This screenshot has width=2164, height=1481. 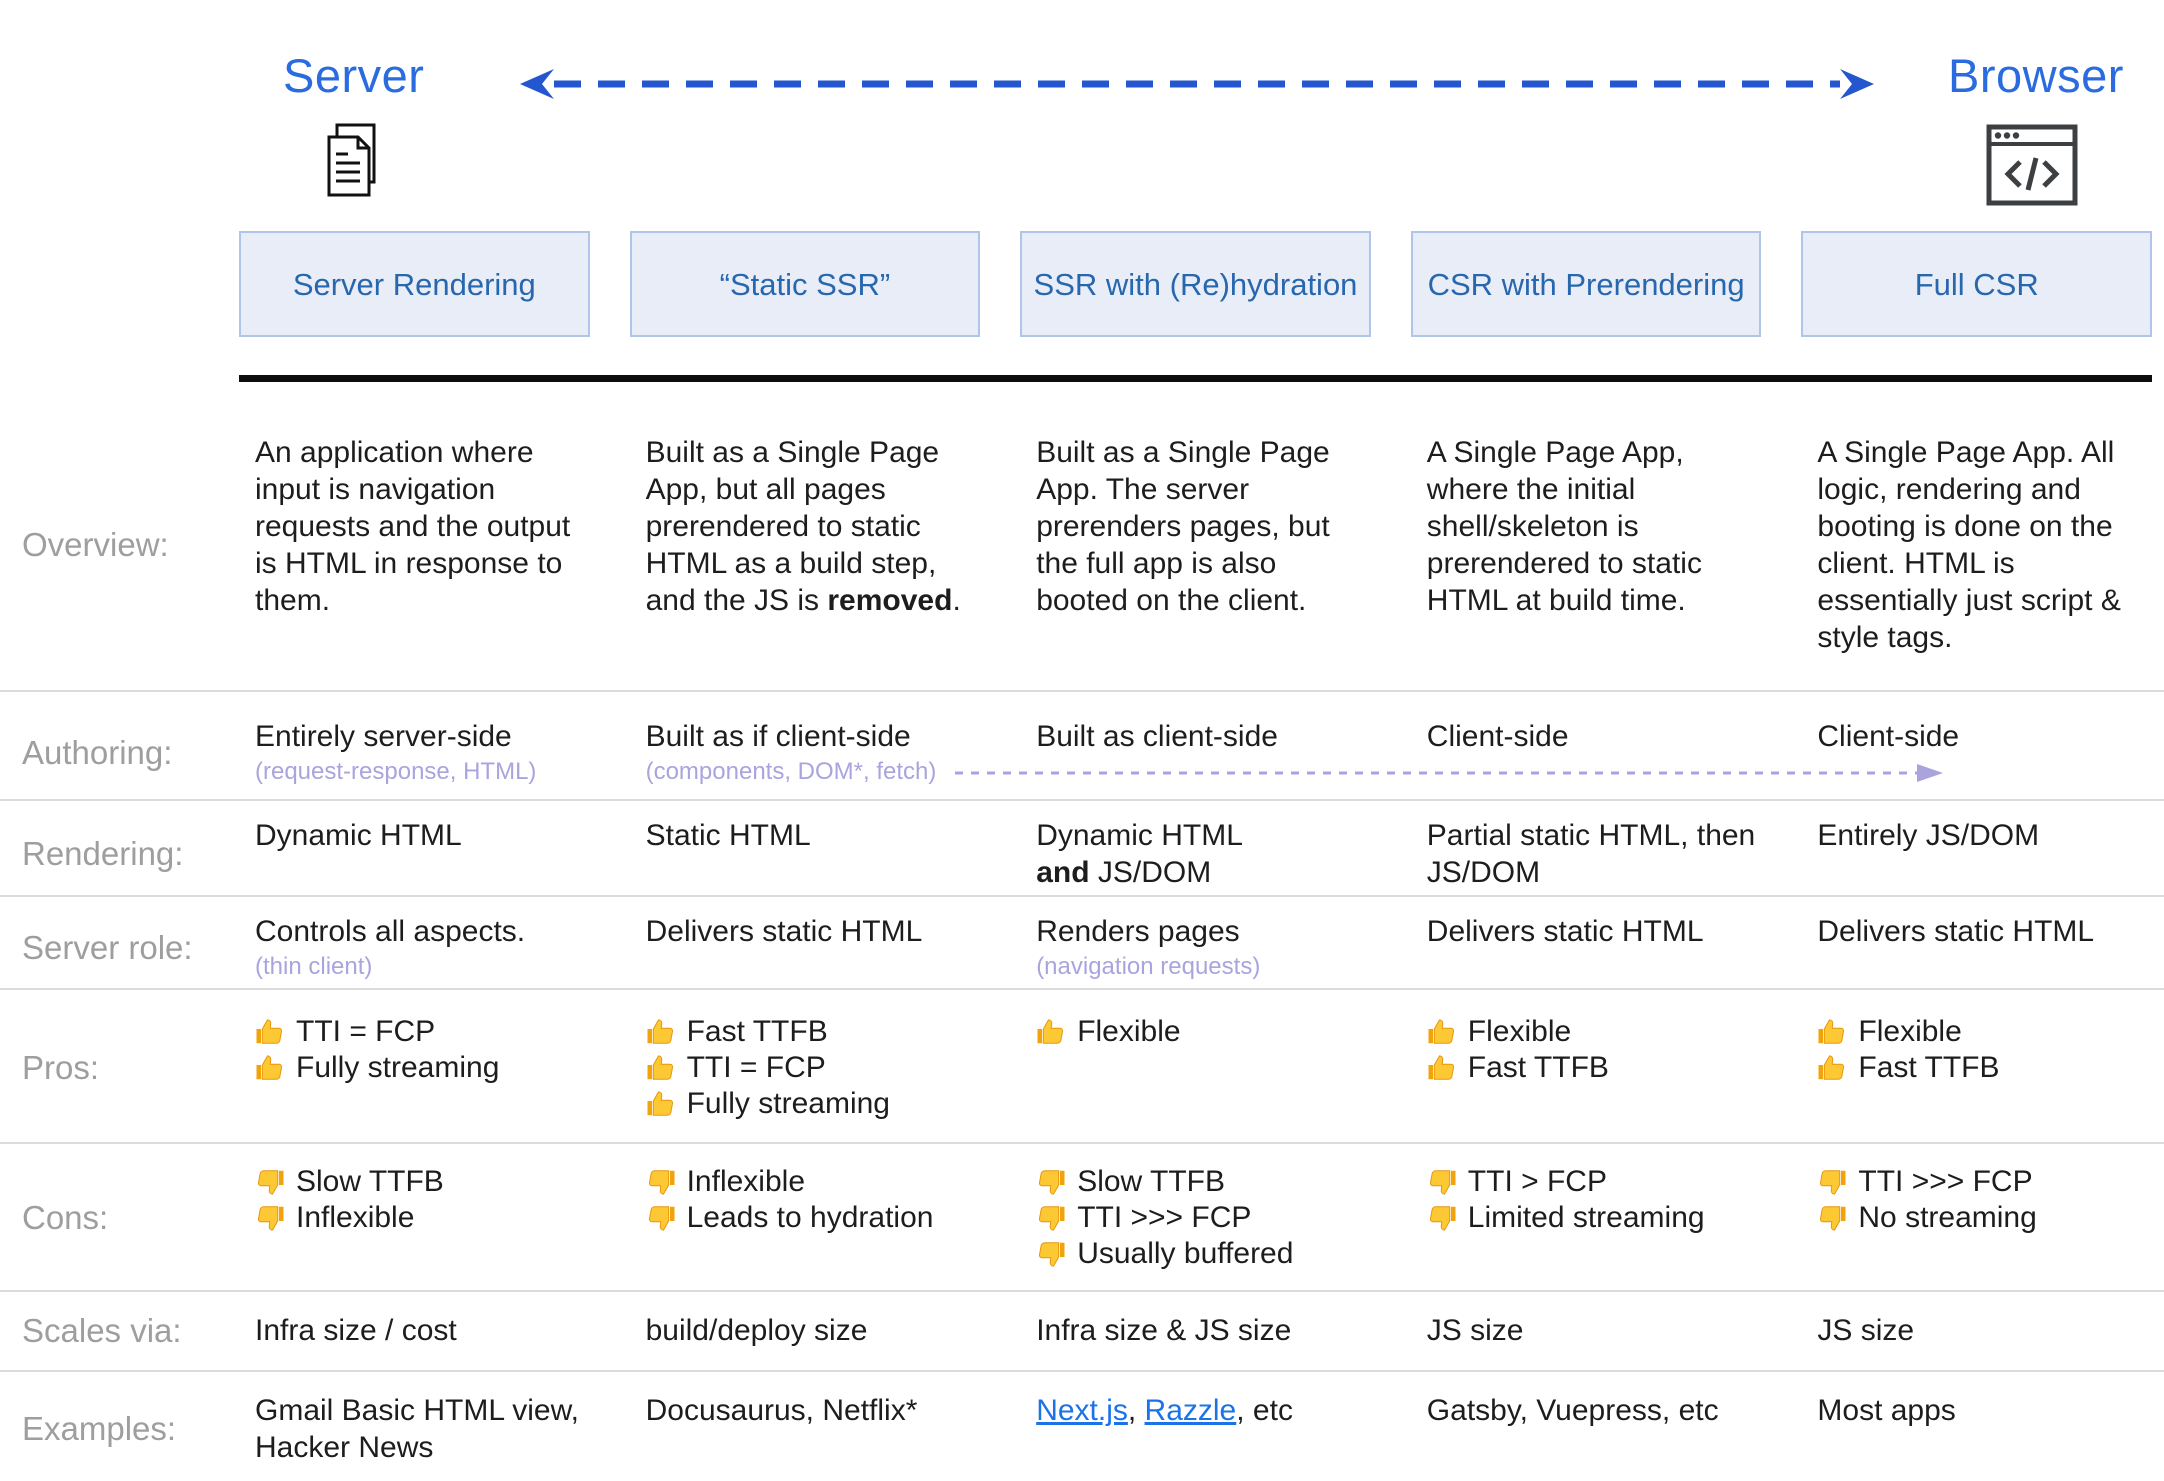 I want to click on scales-server-rendering: Infra size / cost, so click(x=356, y=1330).